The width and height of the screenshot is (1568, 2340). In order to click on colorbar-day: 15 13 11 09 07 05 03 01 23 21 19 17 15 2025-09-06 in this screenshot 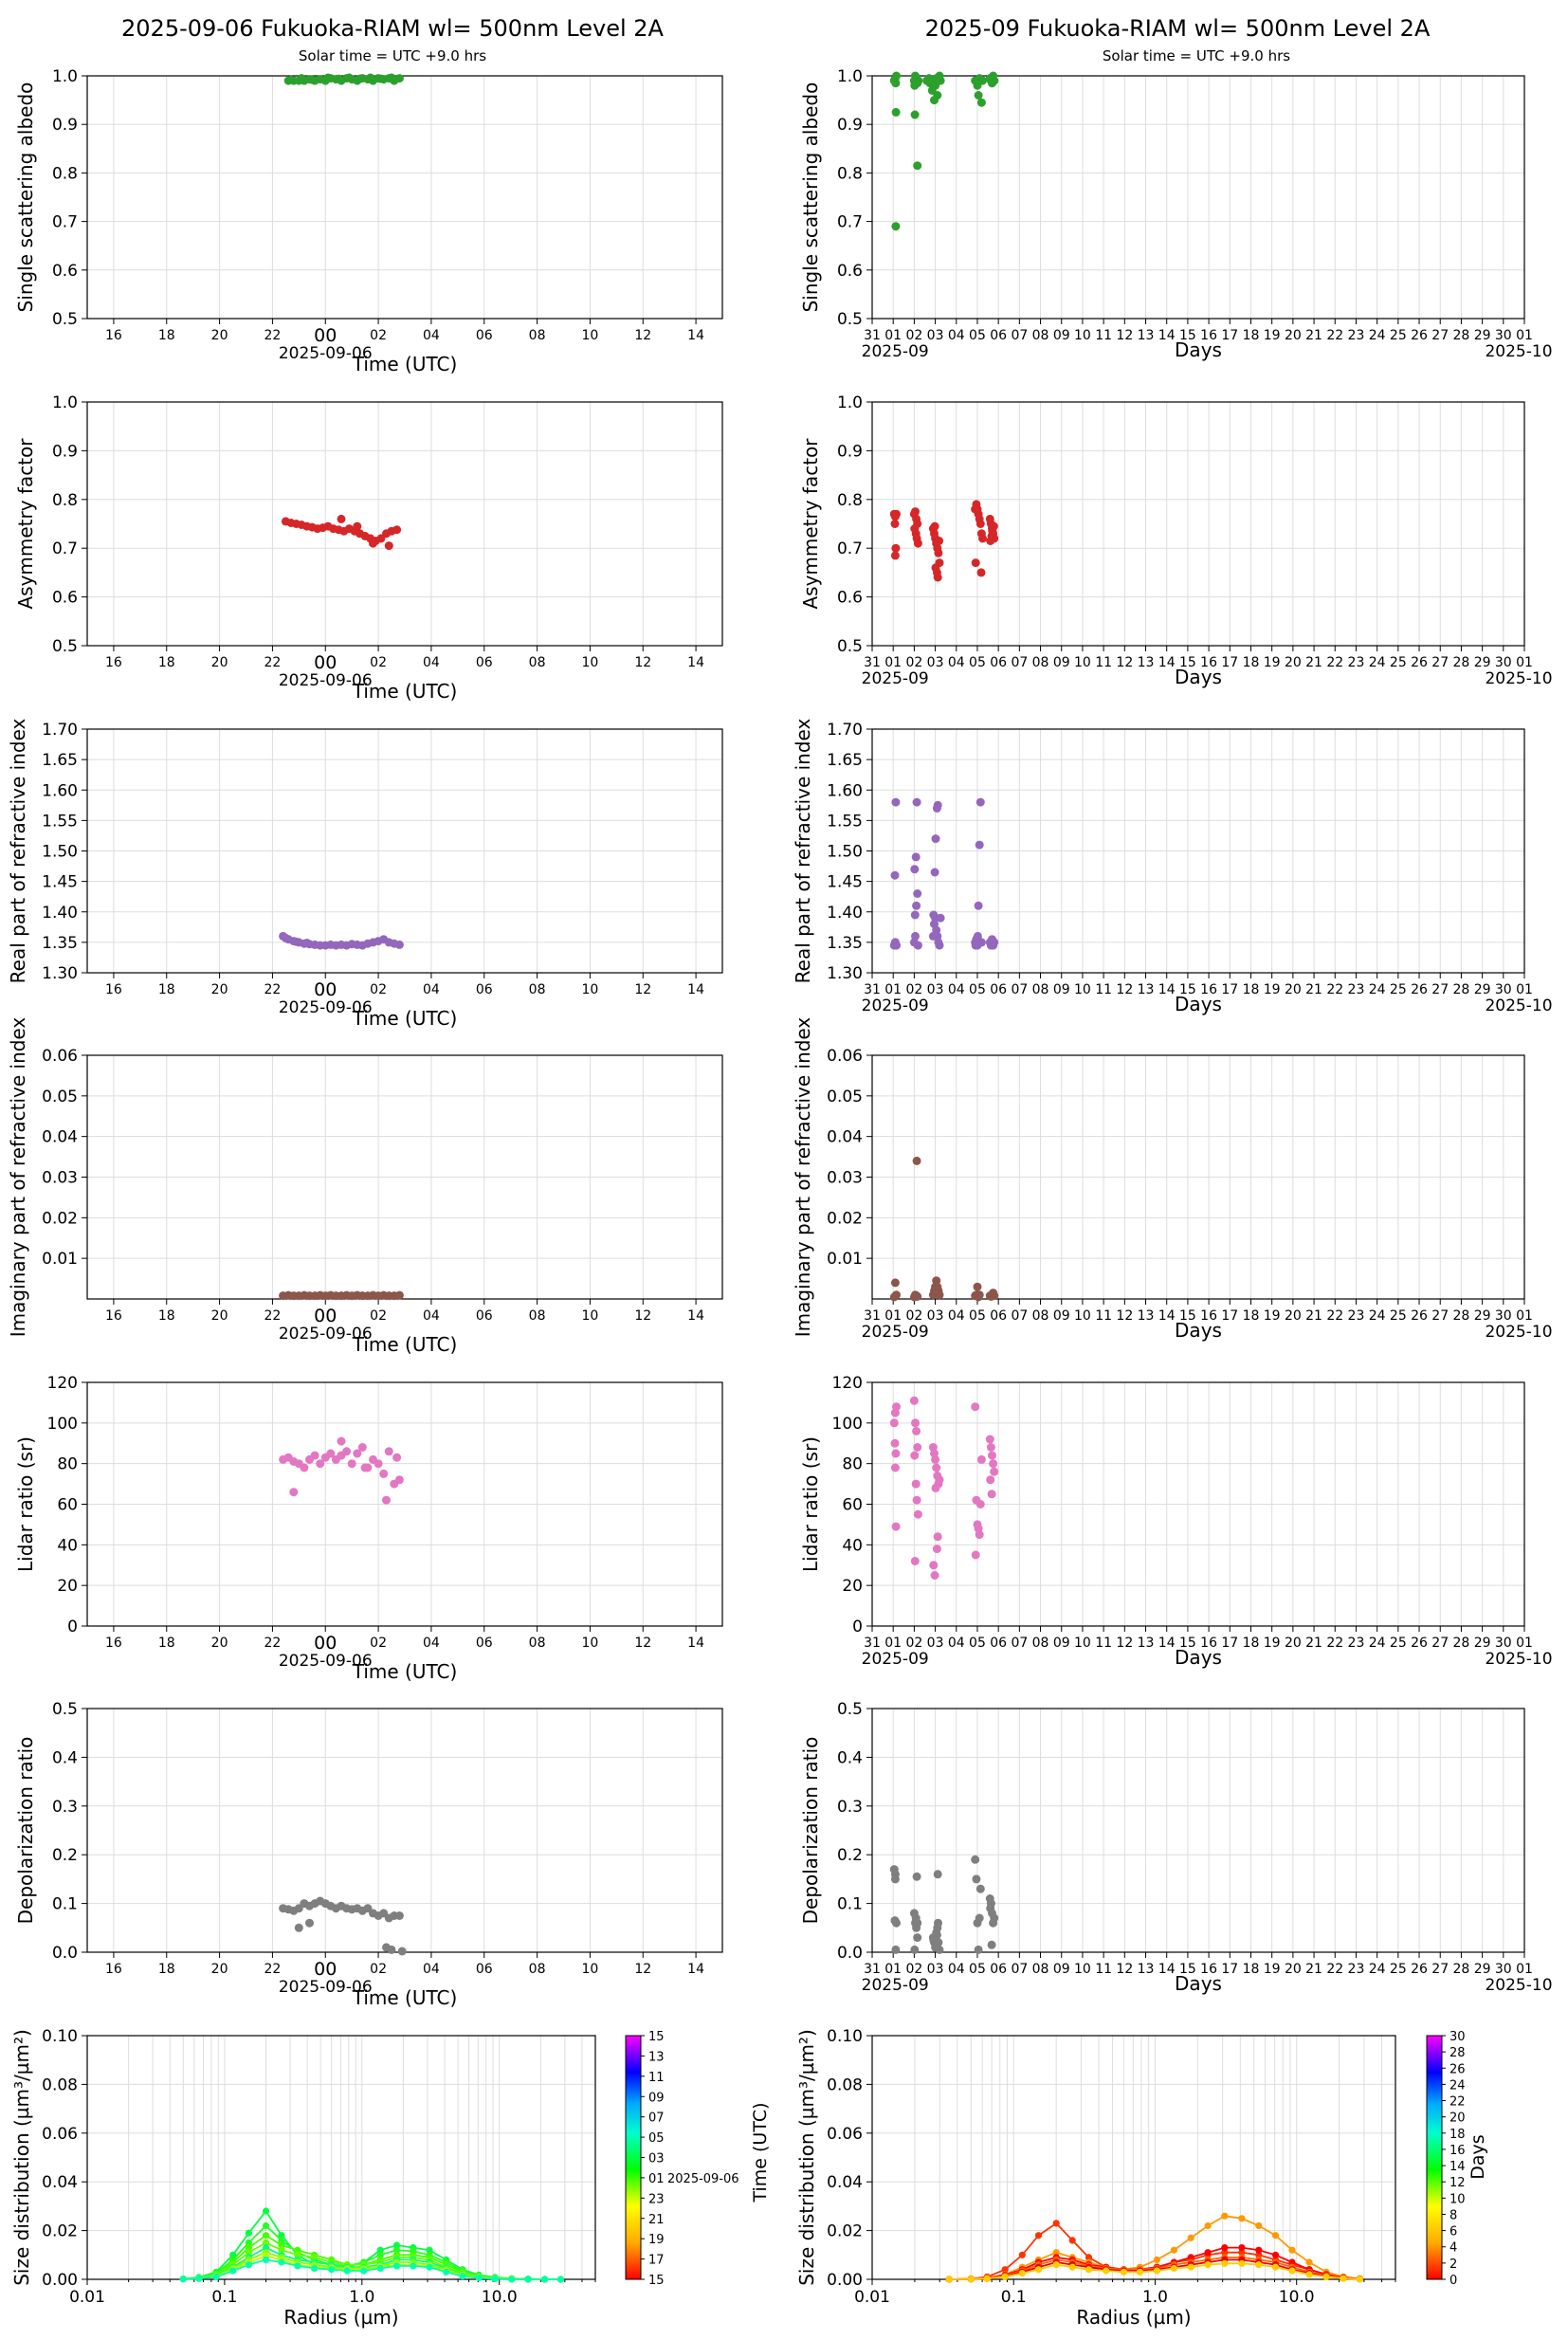, I will do `click(682, 2159)`.